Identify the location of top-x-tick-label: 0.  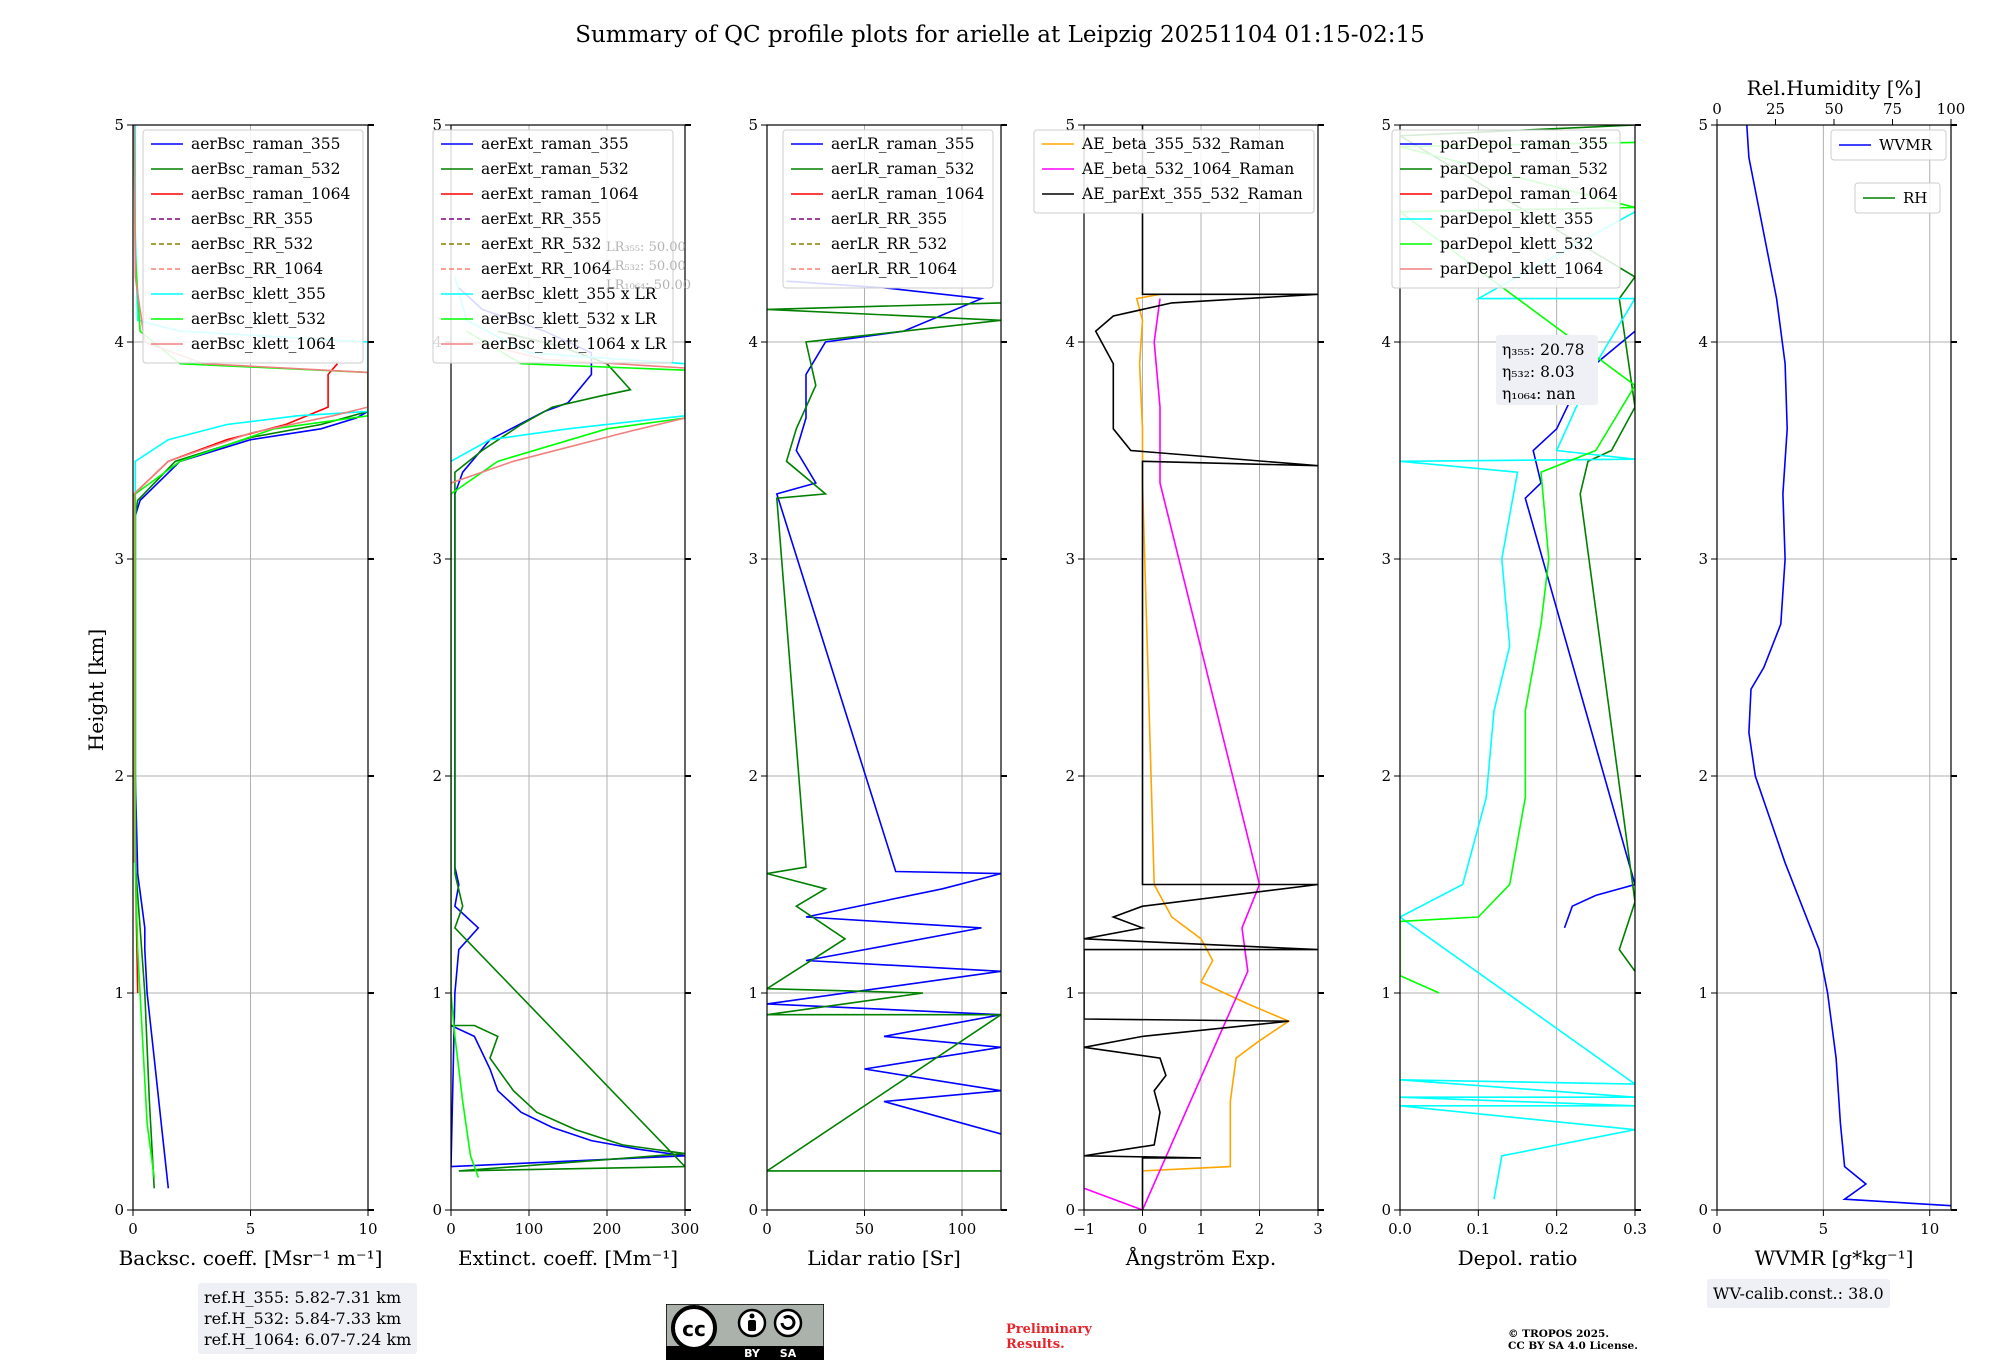
(1717, 109).